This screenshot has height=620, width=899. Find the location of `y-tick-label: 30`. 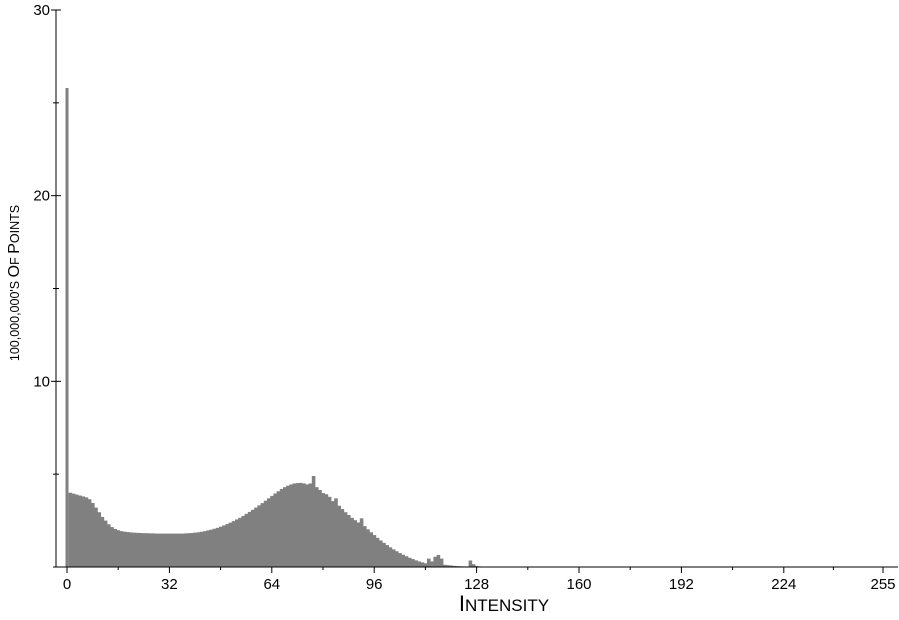

y-tick-label: 30 is located at coordinates (41, 10).